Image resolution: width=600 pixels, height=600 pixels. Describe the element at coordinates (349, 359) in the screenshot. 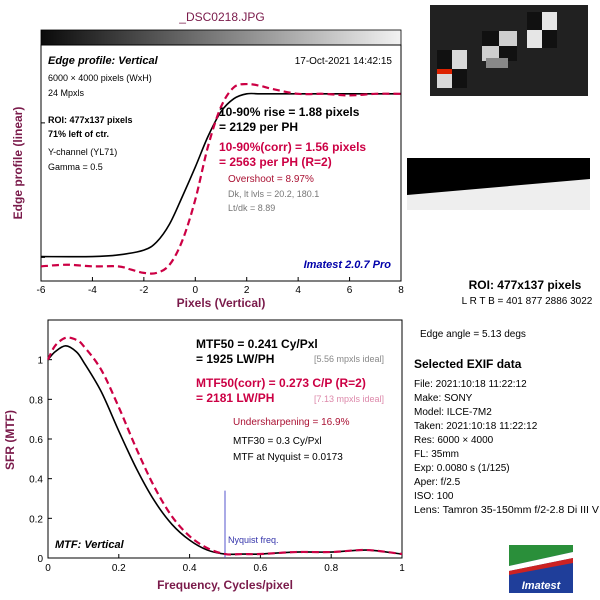

I see `mtf50-ideal: [5.56 mpxls ideal]` at that location.